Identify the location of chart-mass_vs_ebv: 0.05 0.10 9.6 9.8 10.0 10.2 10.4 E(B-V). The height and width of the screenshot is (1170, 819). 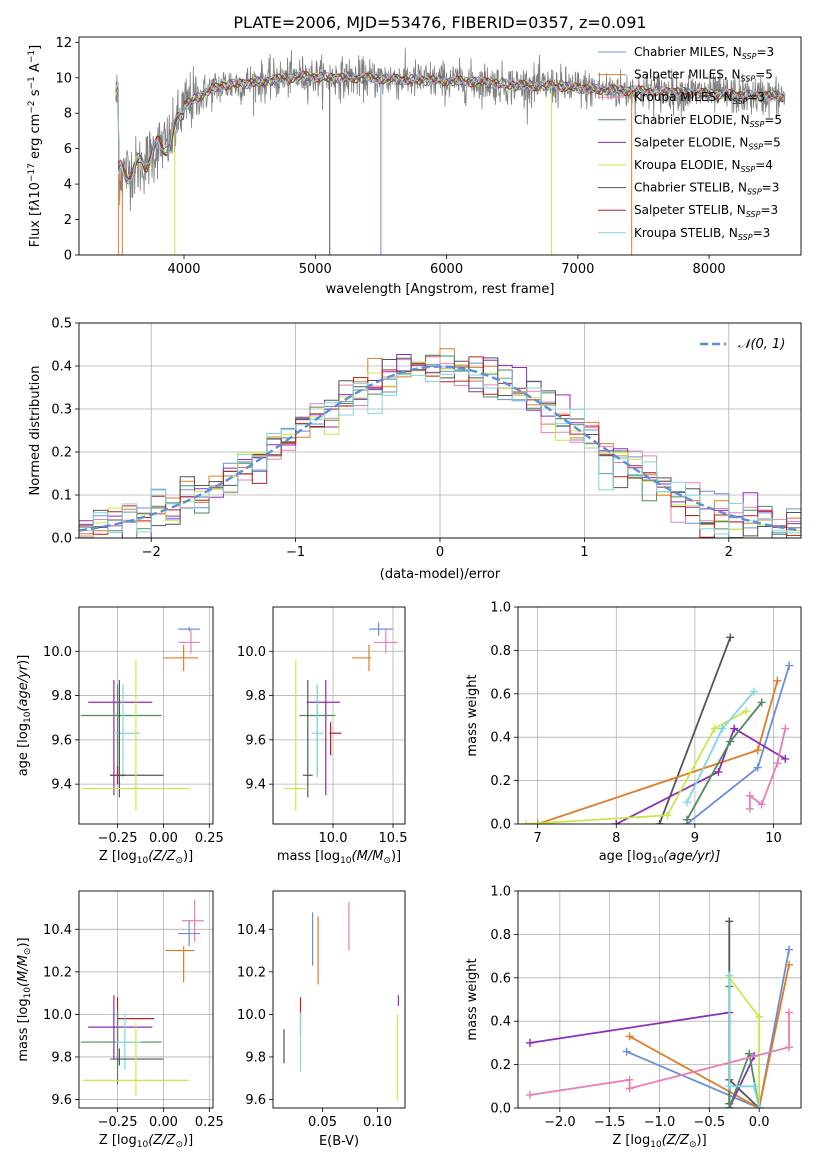
(321, 1019).